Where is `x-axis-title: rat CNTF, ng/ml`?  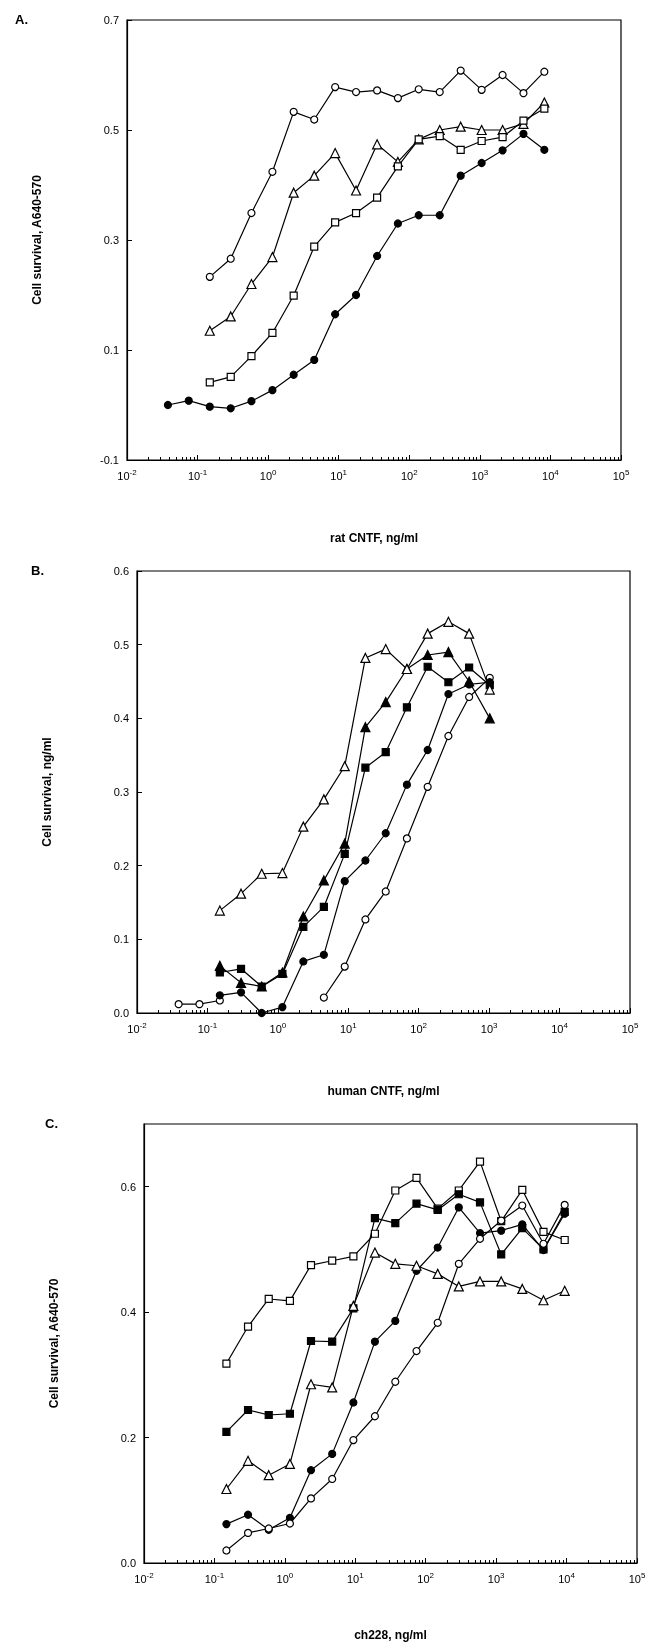 x-axis-title: rat CNTF, ng/ml is located at coordinates (374, 538).